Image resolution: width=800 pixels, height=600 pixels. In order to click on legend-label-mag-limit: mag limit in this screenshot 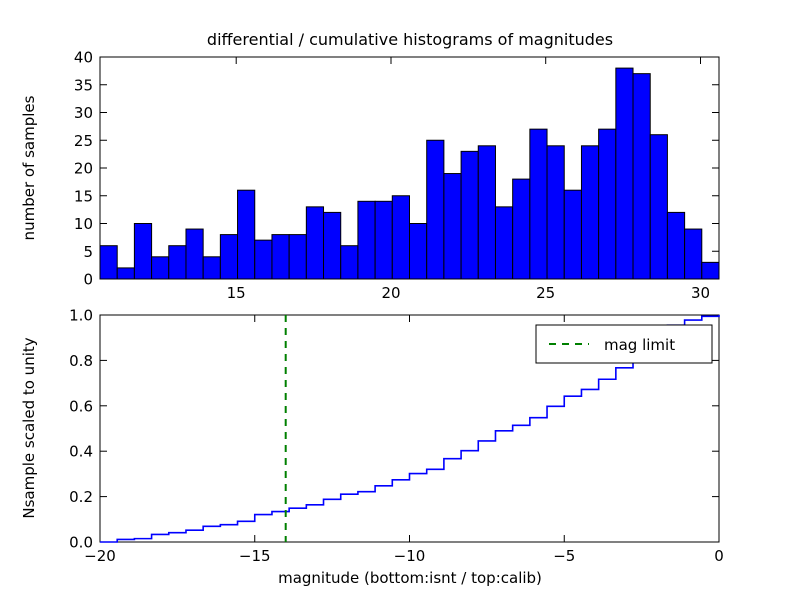, I will do `click(639, 345)`.